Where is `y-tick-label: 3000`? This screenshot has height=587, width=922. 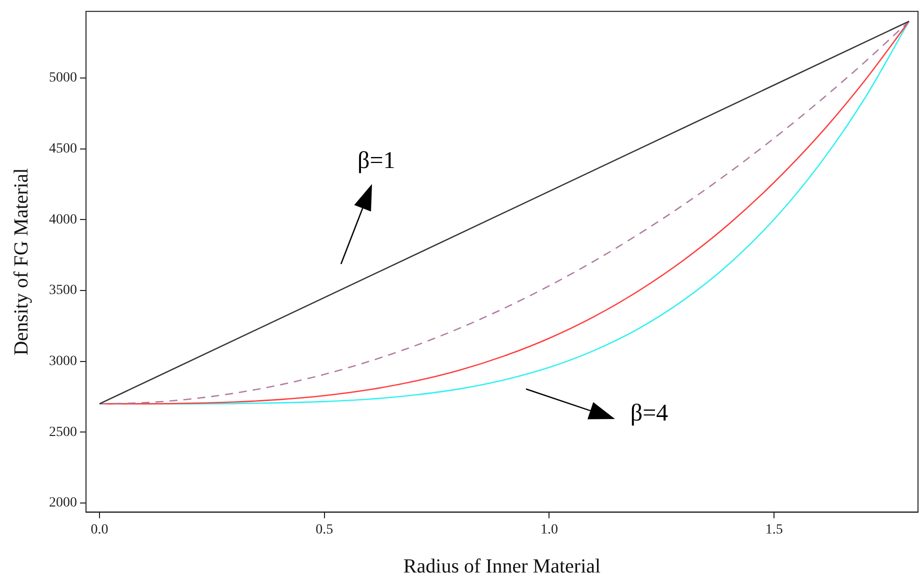 y-tick-label: 3000 is located at coordinates (63, 361).